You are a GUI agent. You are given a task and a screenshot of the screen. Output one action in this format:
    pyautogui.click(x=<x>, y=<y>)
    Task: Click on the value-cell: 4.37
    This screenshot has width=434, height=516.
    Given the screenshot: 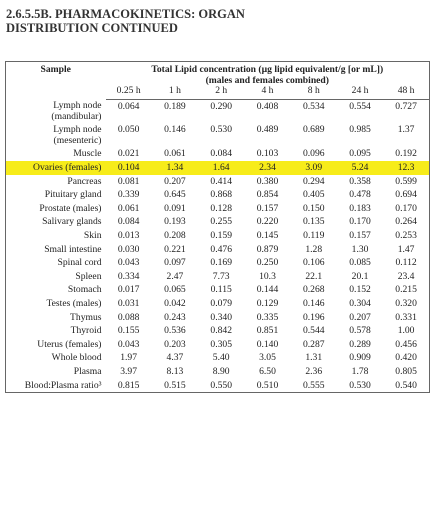 What is the action you would take?
    pyautogui.click(x=175, y=358)
    